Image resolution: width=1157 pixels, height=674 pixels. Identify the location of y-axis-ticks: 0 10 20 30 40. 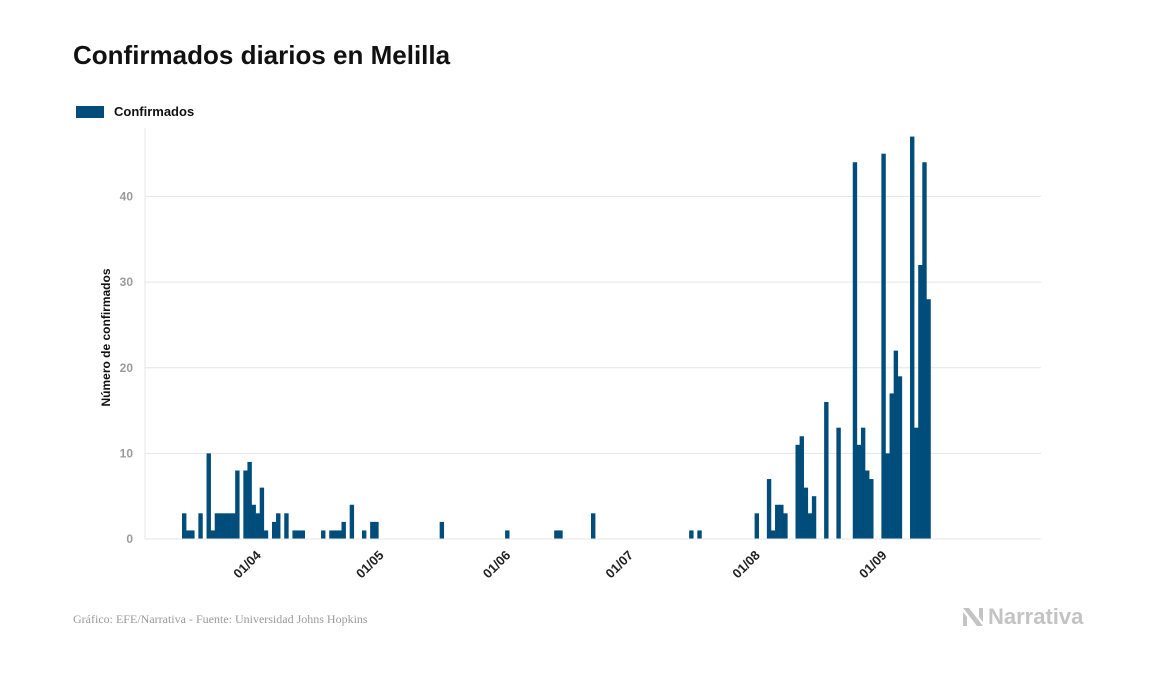
(127, 368).